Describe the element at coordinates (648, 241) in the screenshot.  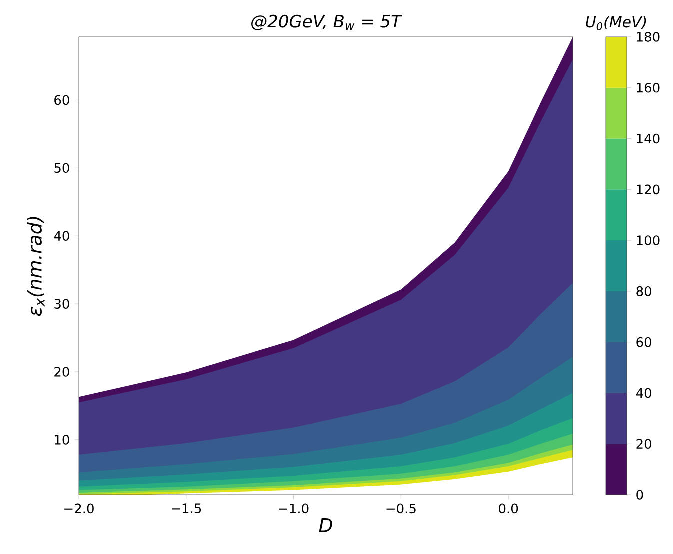
I see `color-bar-label: 100` at that location.